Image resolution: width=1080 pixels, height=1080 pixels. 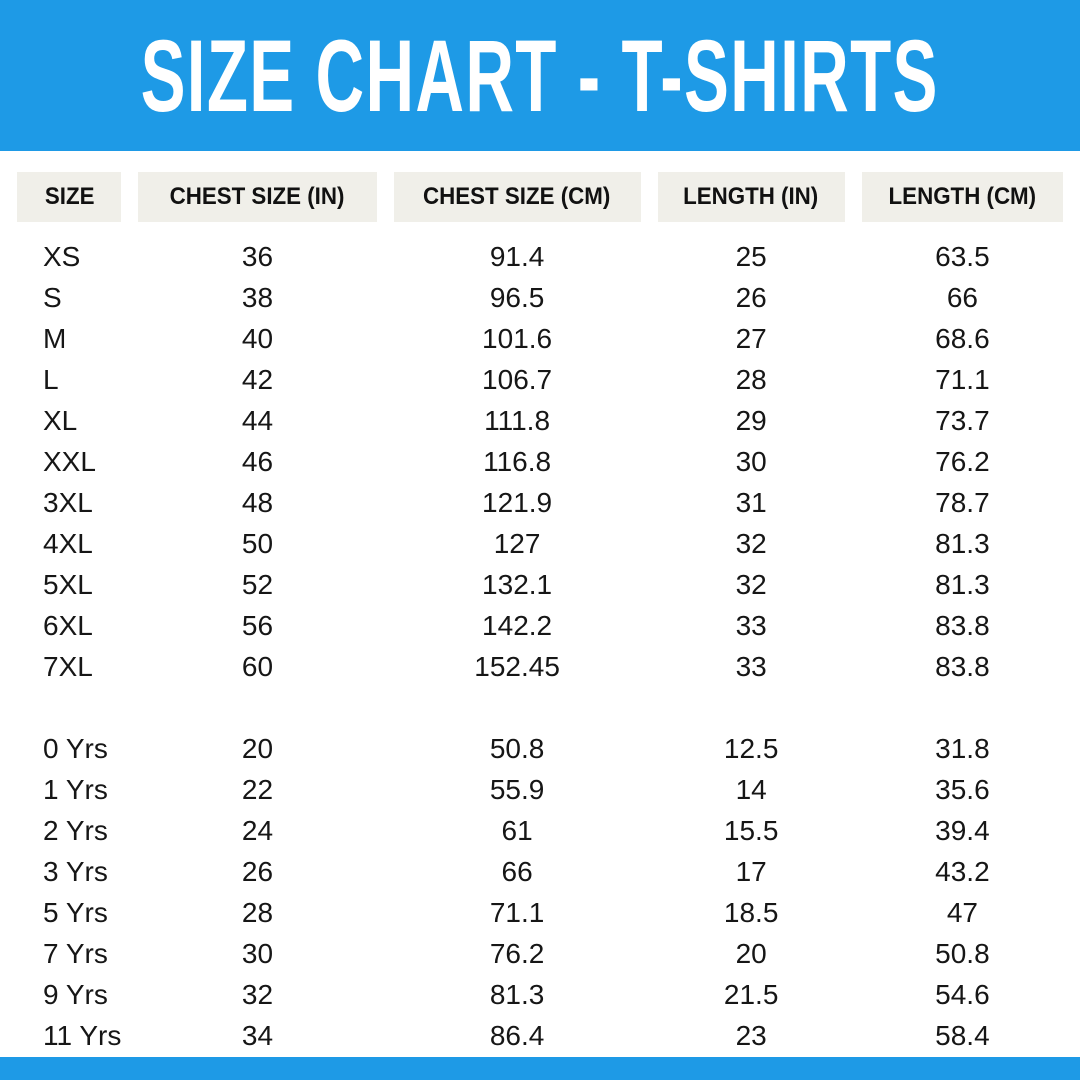 I want to click on column-header-label: LENGTH (IN), so click(x=751, y=196).